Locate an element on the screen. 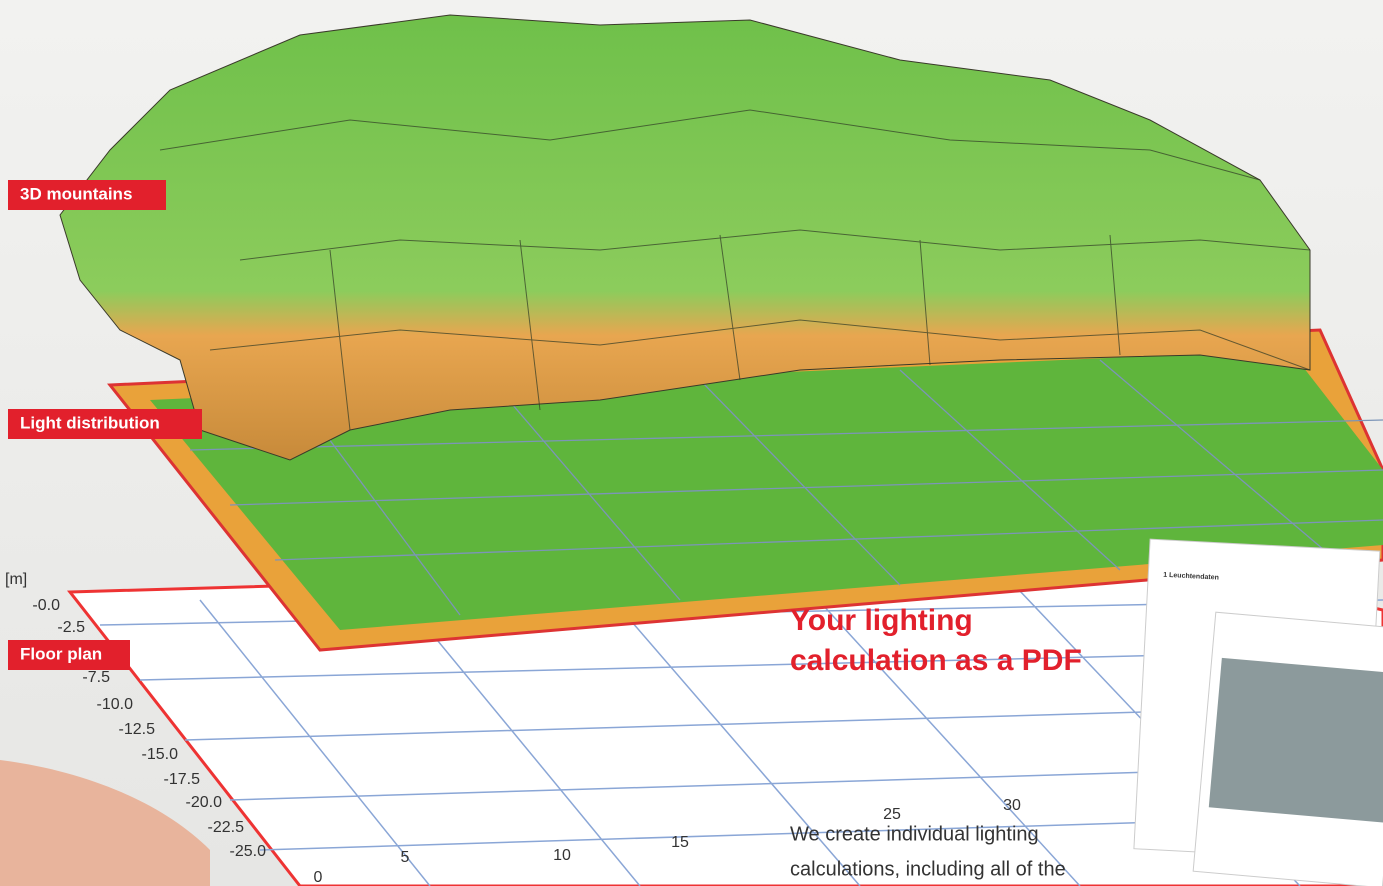 This screenshot has height=886, width=1383. axis-label: 5 is located at coordinates (405, 857).